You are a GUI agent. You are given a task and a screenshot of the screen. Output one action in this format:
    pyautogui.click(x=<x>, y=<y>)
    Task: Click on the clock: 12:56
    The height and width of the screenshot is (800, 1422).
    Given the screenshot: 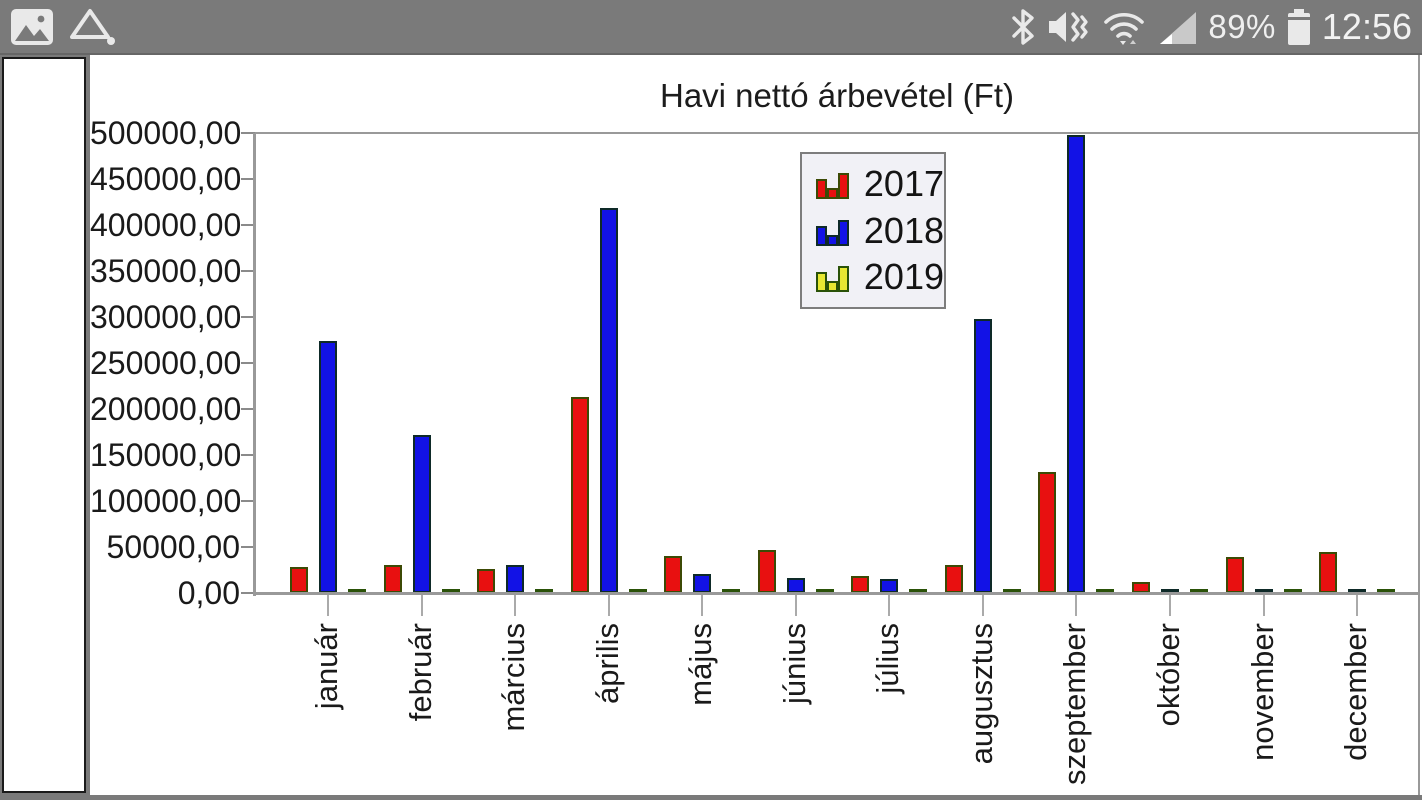 What is the action you would take?
    pyautogui.click(x=1366, y=26)
    